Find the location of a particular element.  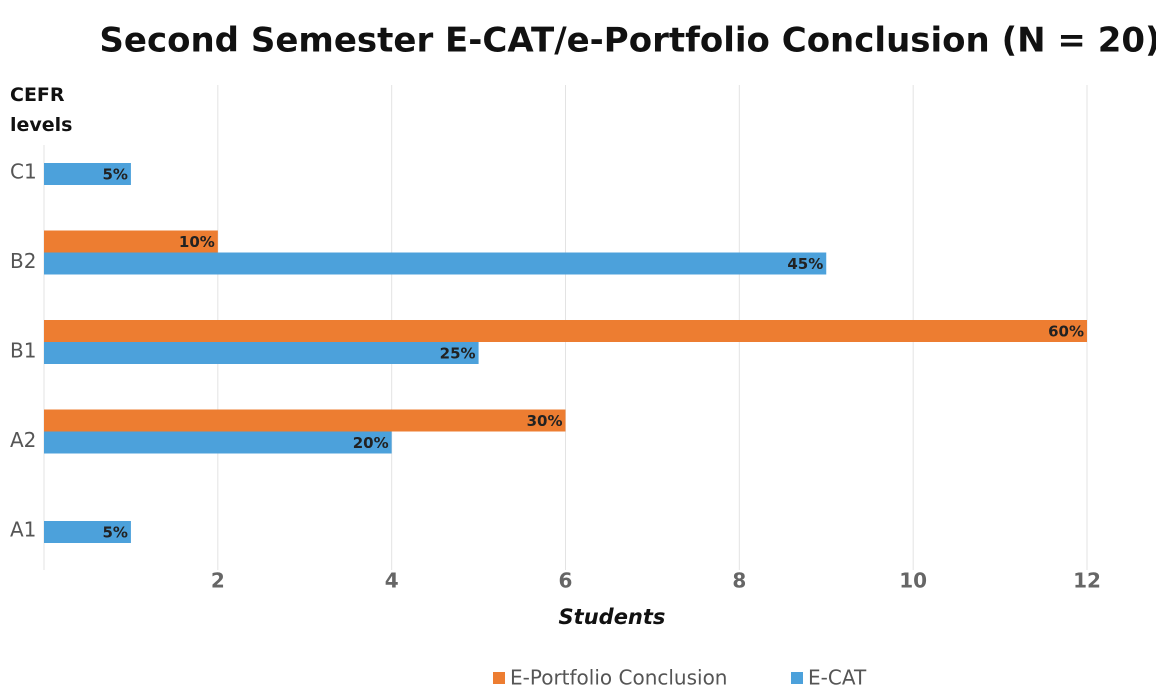

x-tick-label: 2 is located at coordinates (218, 581).